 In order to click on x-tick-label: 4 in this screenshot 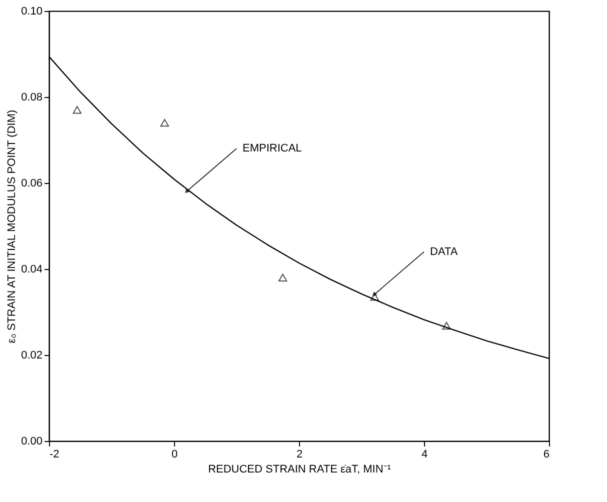, I will do `click(424, 454)`.